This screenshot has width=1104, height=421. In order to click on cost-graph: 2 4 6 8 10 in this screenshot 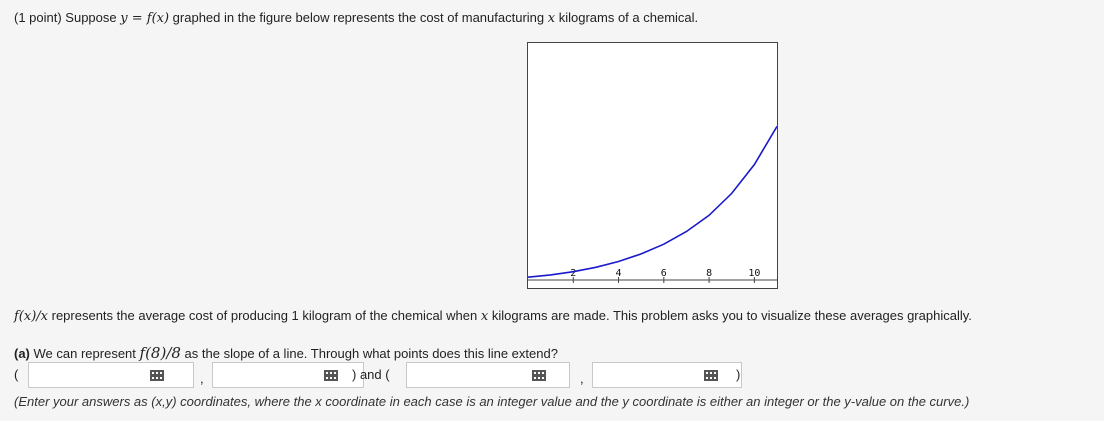, I will do `click(652, 165)`.